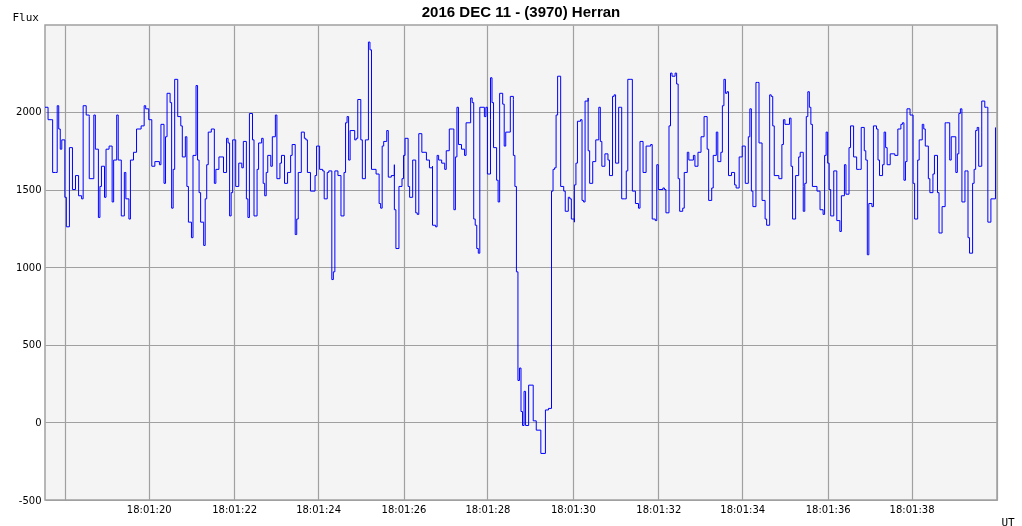  I want to click on x-axis-title: UT, so click(1008, 520).